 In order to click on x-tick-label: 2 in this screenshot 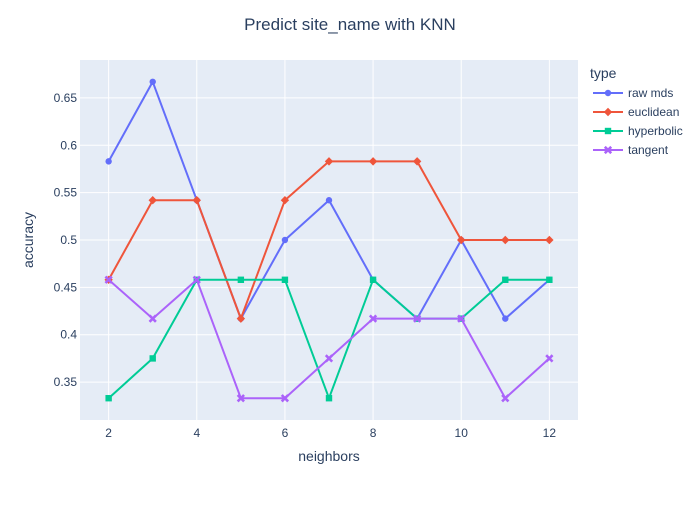, I will do `click(108, 433)`.